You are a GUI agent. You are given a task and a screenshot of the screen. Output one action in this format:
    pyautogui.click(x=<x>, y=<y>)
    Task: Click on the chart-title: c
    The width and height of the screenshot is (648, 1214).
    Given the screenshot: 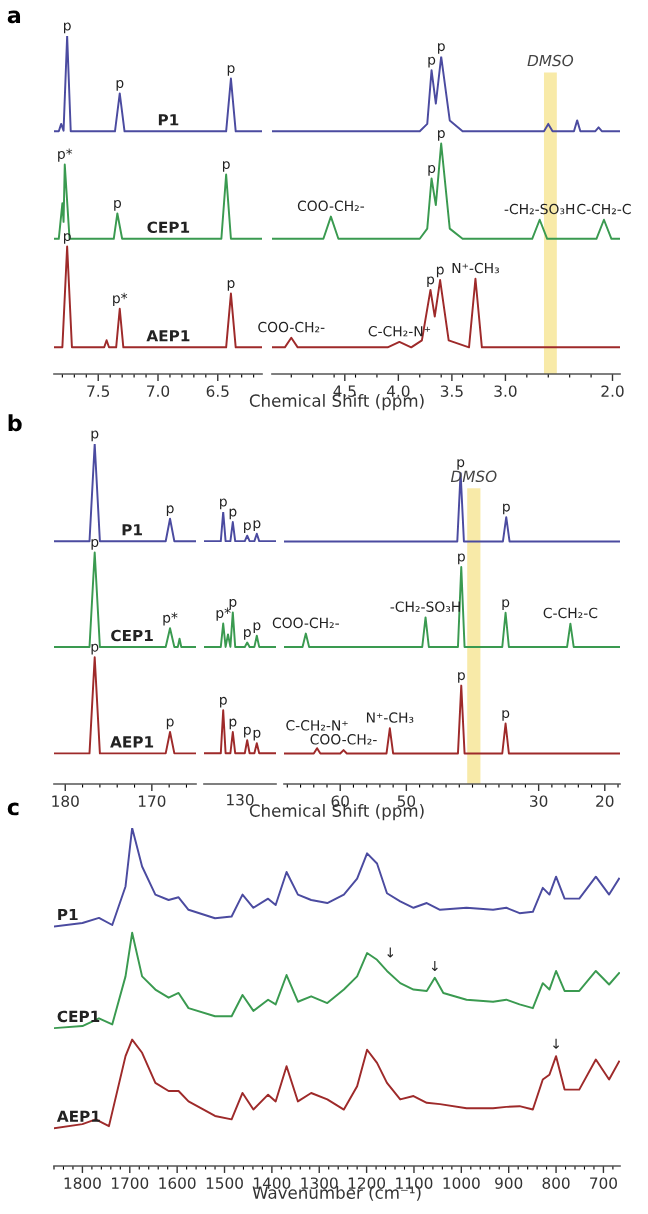 What is the action you would take?
    pyautogui.click(x=13, y=809)
    